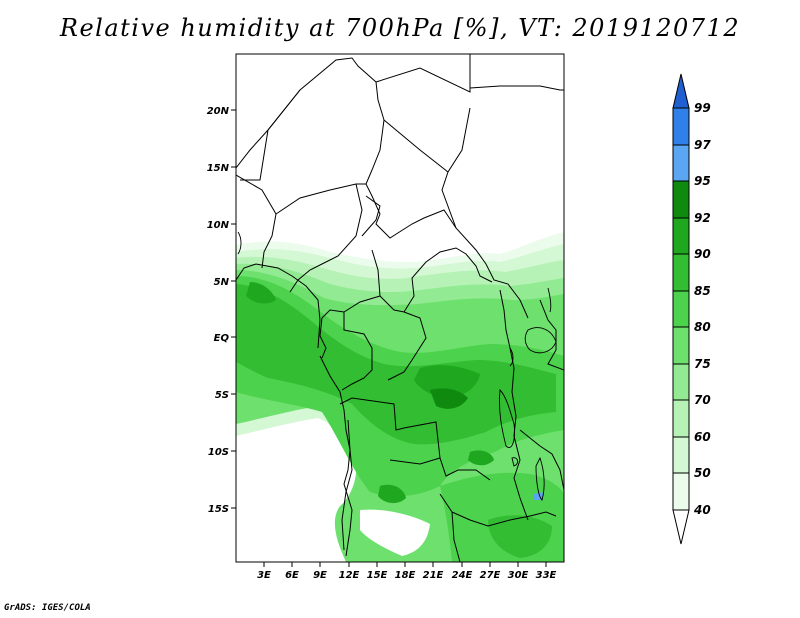  Describe the element at coordinates (702, 473) in the screenshot. I see `colorbar-label-50: 50` at that location.